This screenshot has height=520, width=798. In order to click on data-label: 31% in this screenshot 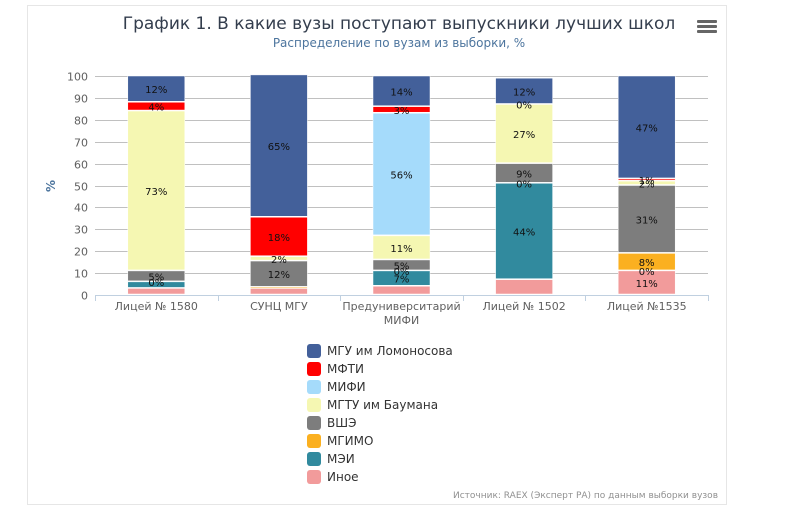, I will do `click(647, 220)`.